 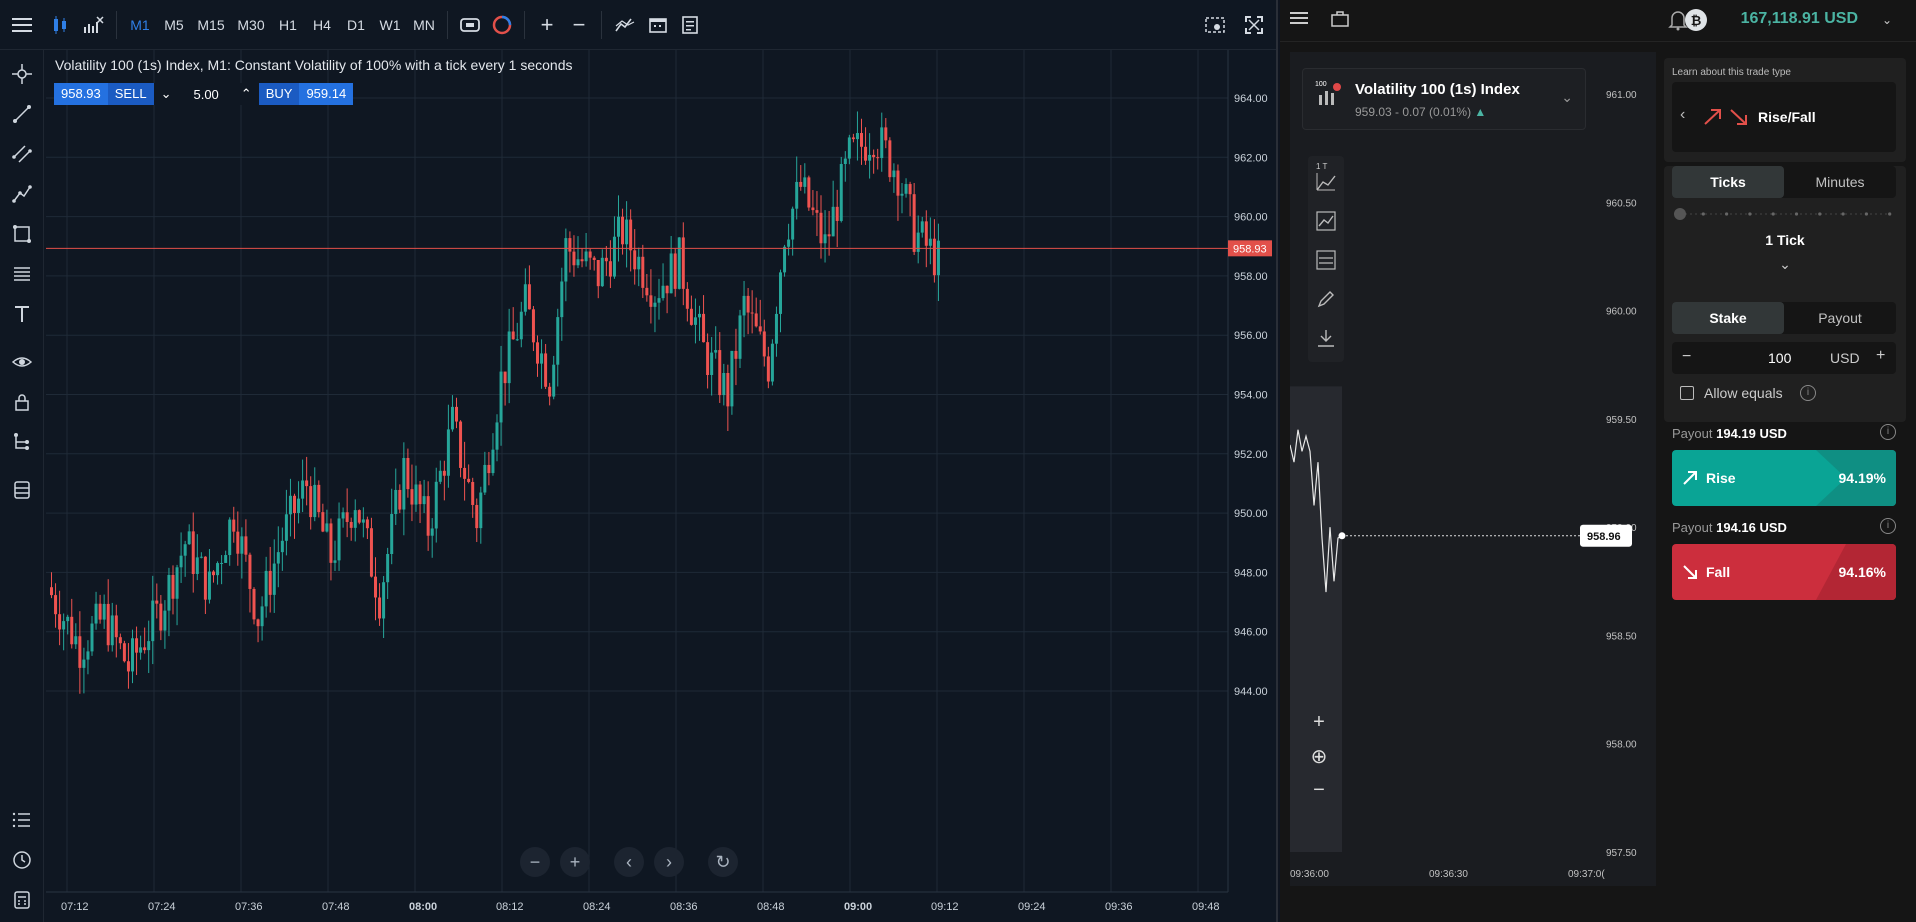 What do you see at coordinates (288, 24) in the screenshot?
I see `timeframe-h1: H1` at bounding box center [288, 24].